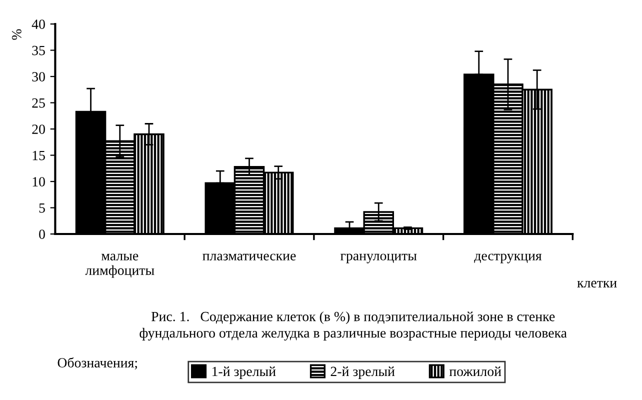 The image size is (642, 400). Describe the element at coordinates (38, 77) in the screenshot. I see `y-tick-label: 30` at that location.